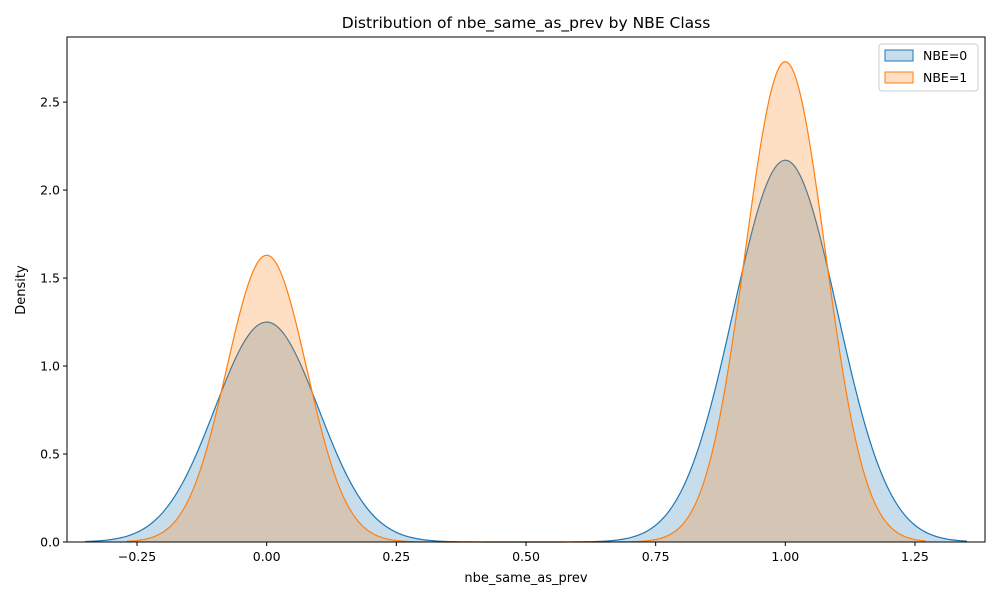 The width and height of the screenshot is (1000, 600). Describe the element at coordinates (526, 556) in the screenshot. I see `x-tick-label: 0.50` at that location.